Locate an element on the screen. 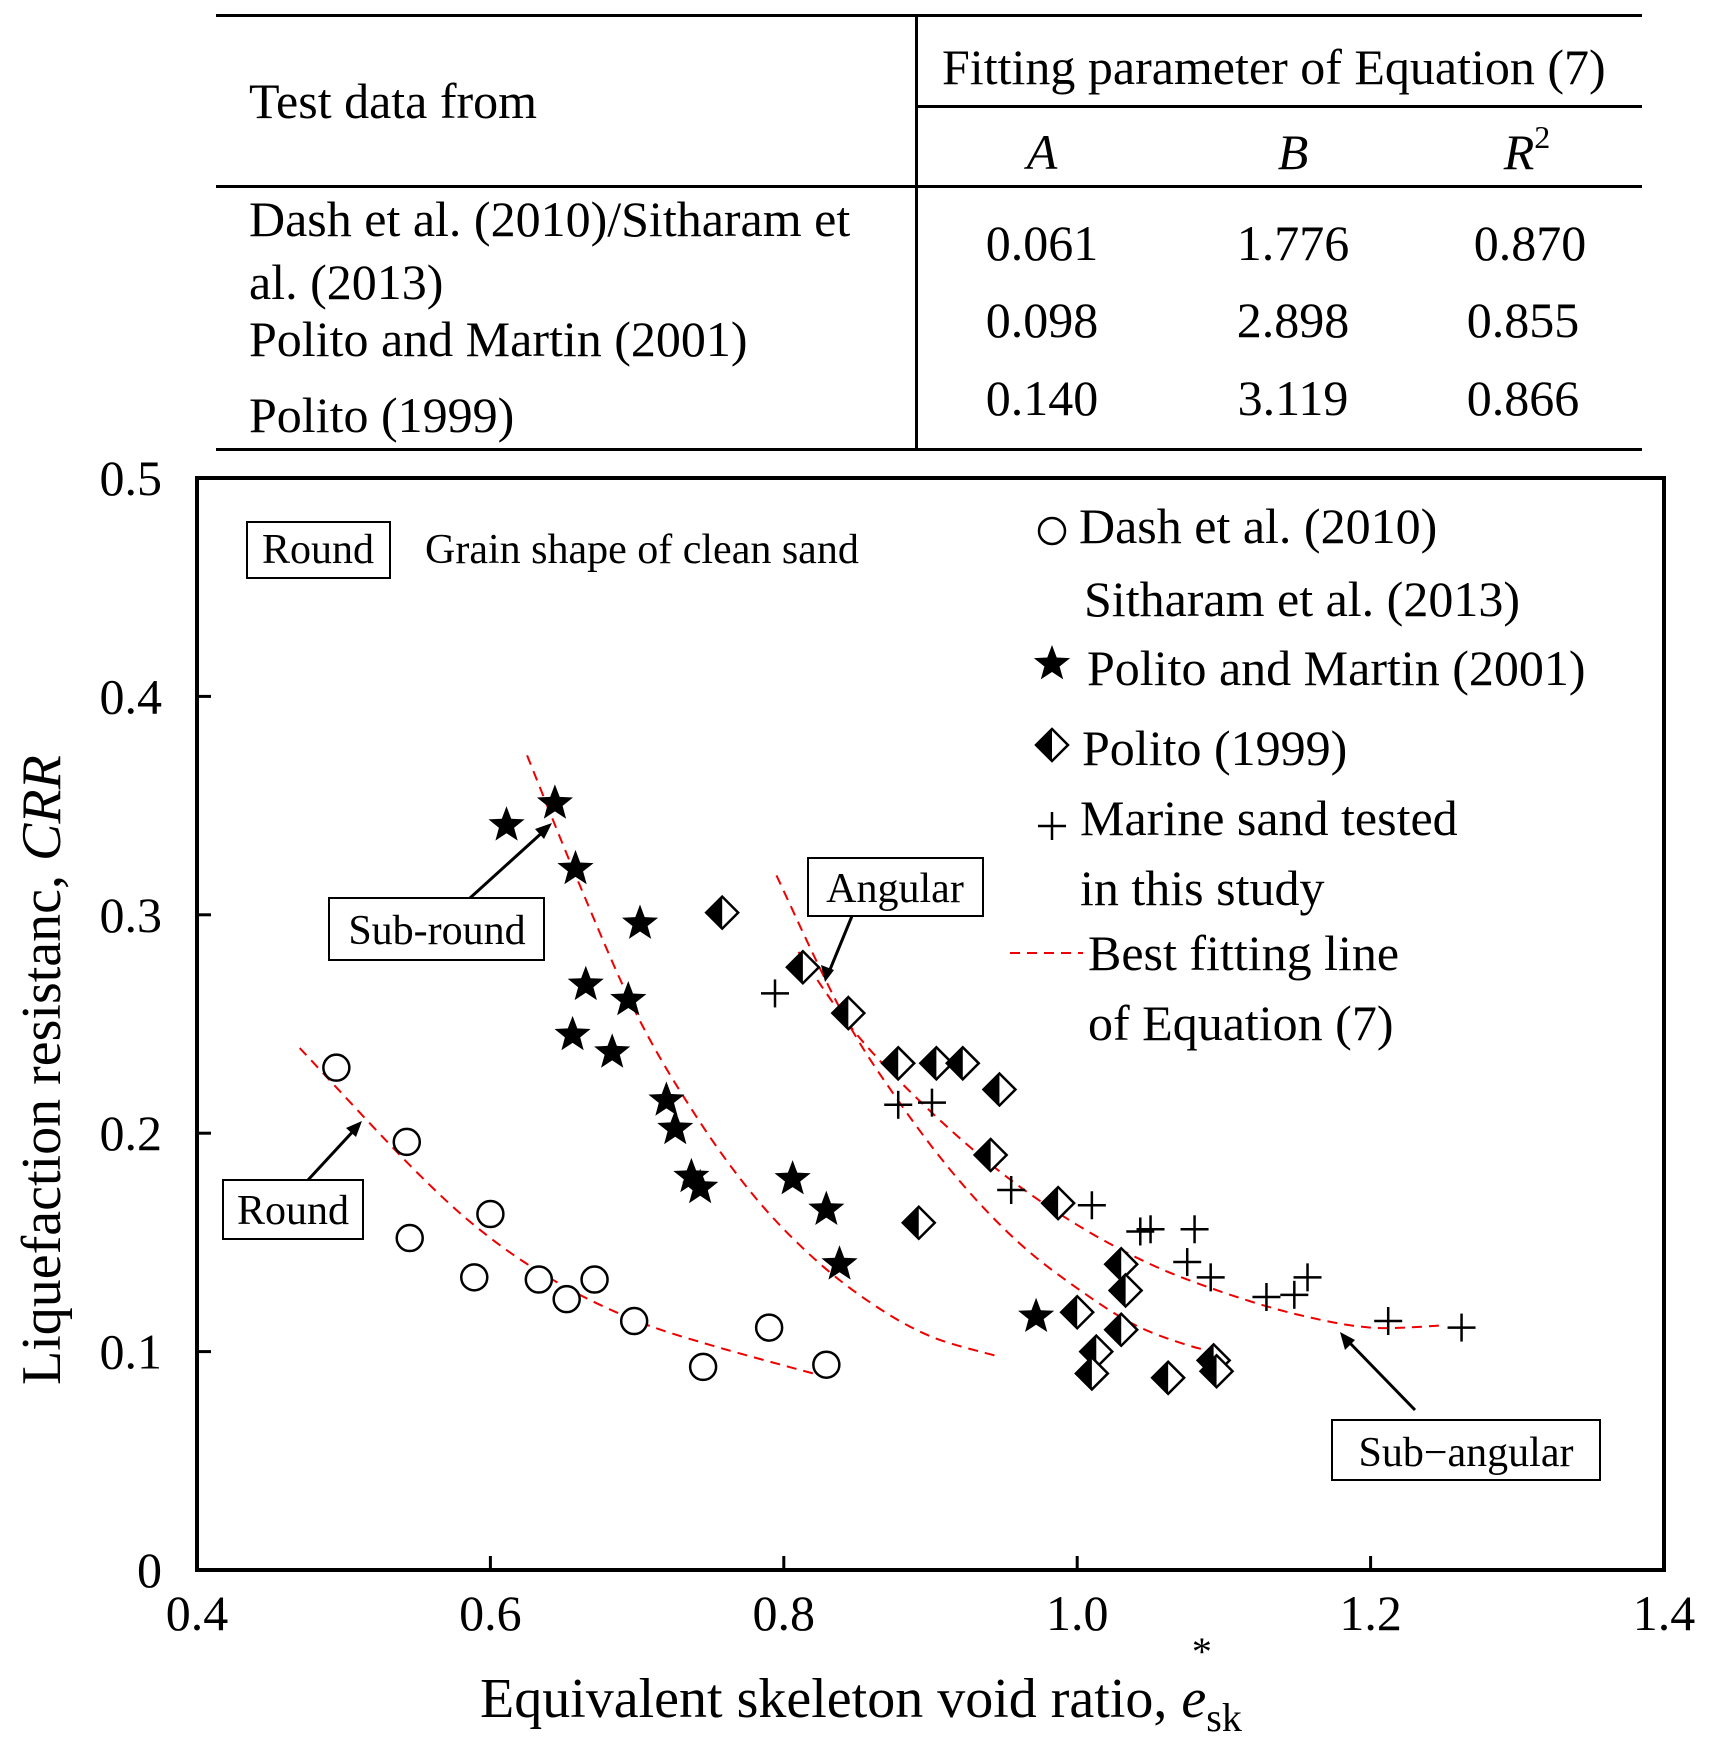 The width and height of the screenshot is (1715, 1746). table-cell-b: 1.776 is located at coordinates (1293, 243).